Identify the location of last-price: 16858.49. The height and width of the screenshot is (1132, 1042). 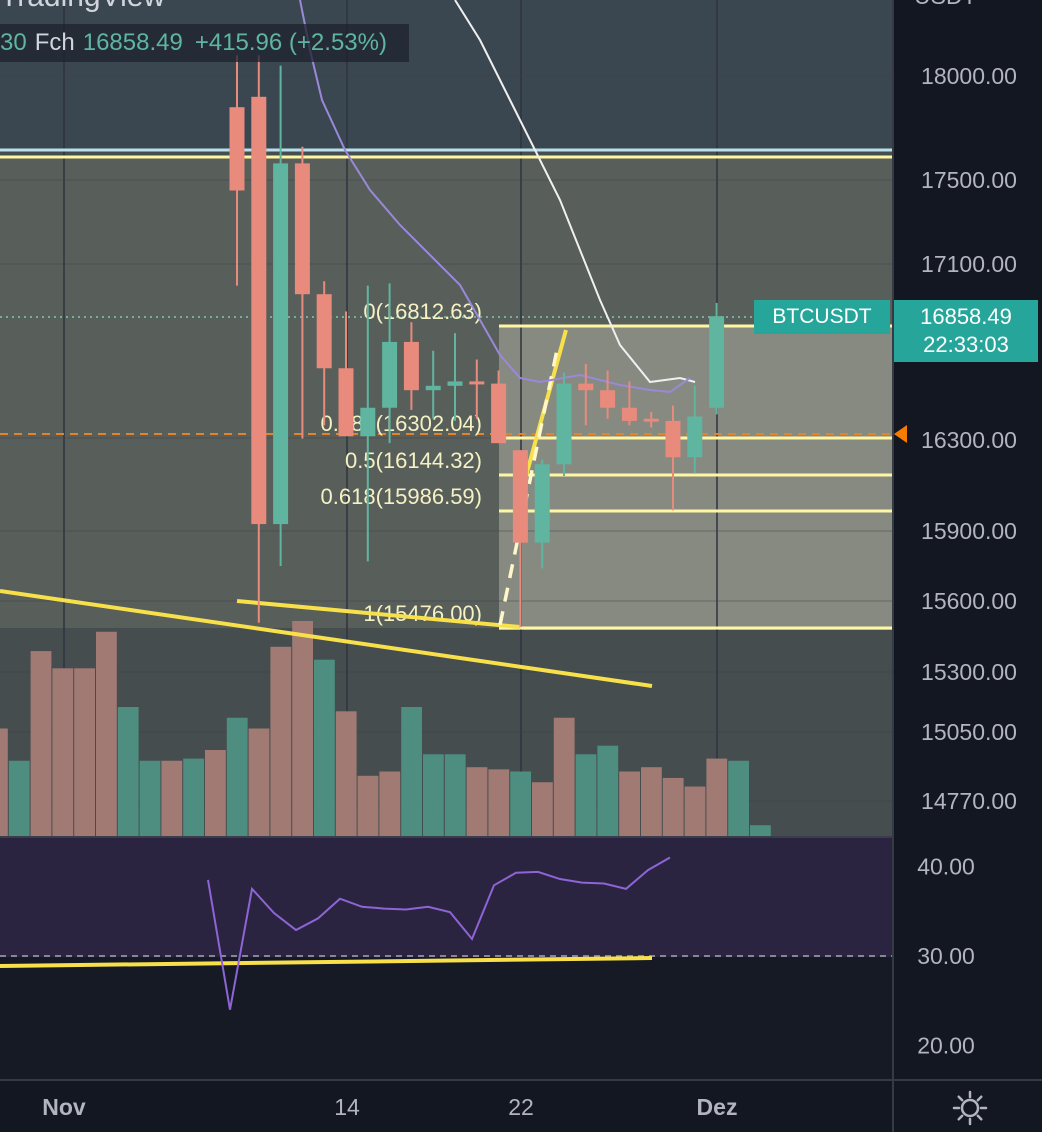
(966, 316).